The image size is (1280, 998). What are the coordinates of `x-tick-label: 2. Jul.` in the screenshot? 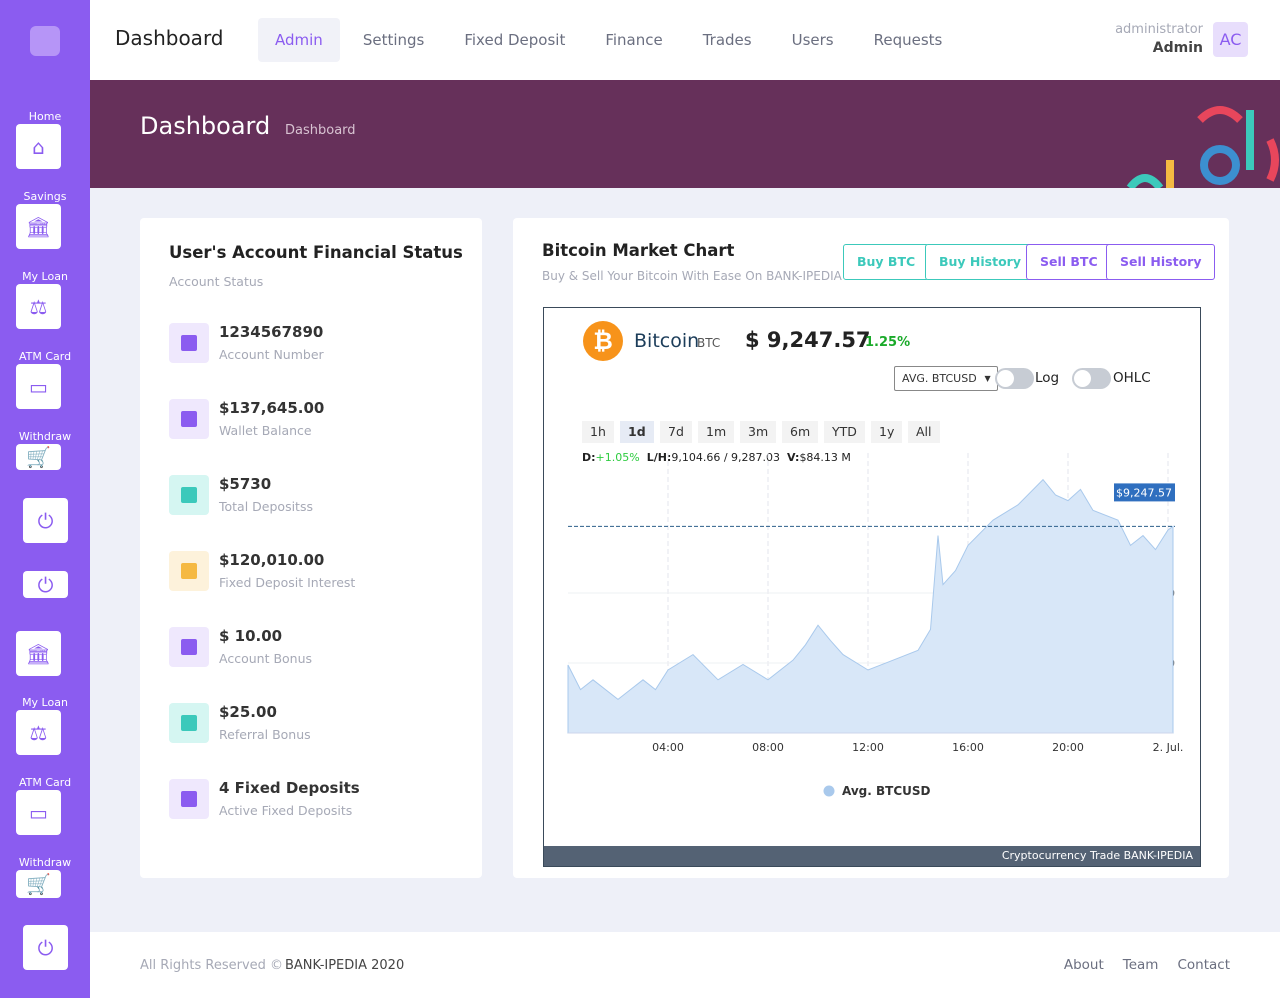 It's located at (1168, 747).